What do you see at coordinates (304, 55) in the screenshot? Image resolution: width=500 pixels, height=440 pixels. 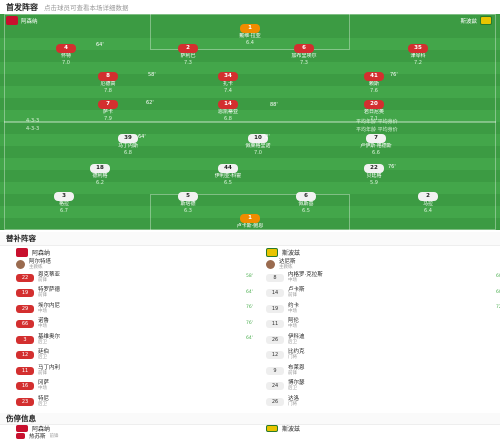 I see `pitch-player: 6 加布里埃尔 7.3` at bounding box center [304, 55].